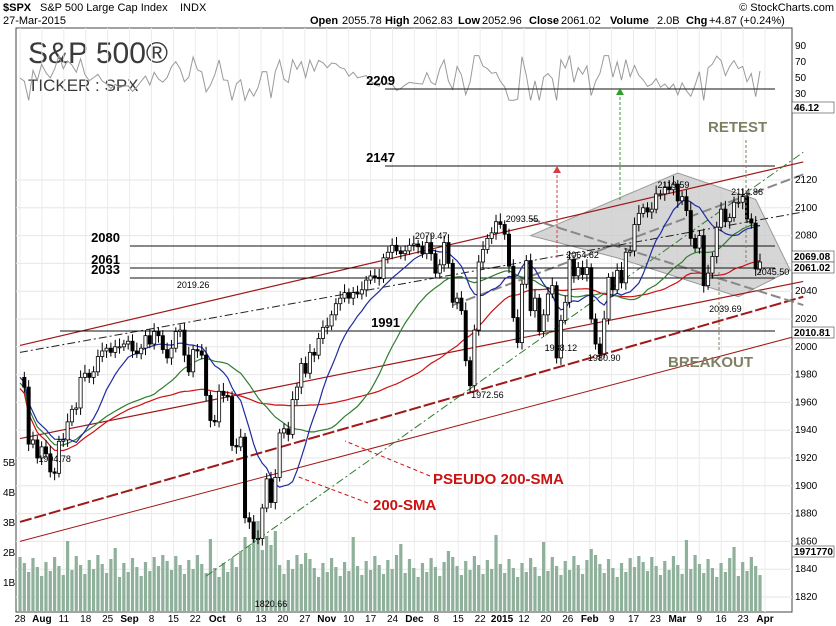  I want to click on price-annotation: 1972.56, so click(487, 395).